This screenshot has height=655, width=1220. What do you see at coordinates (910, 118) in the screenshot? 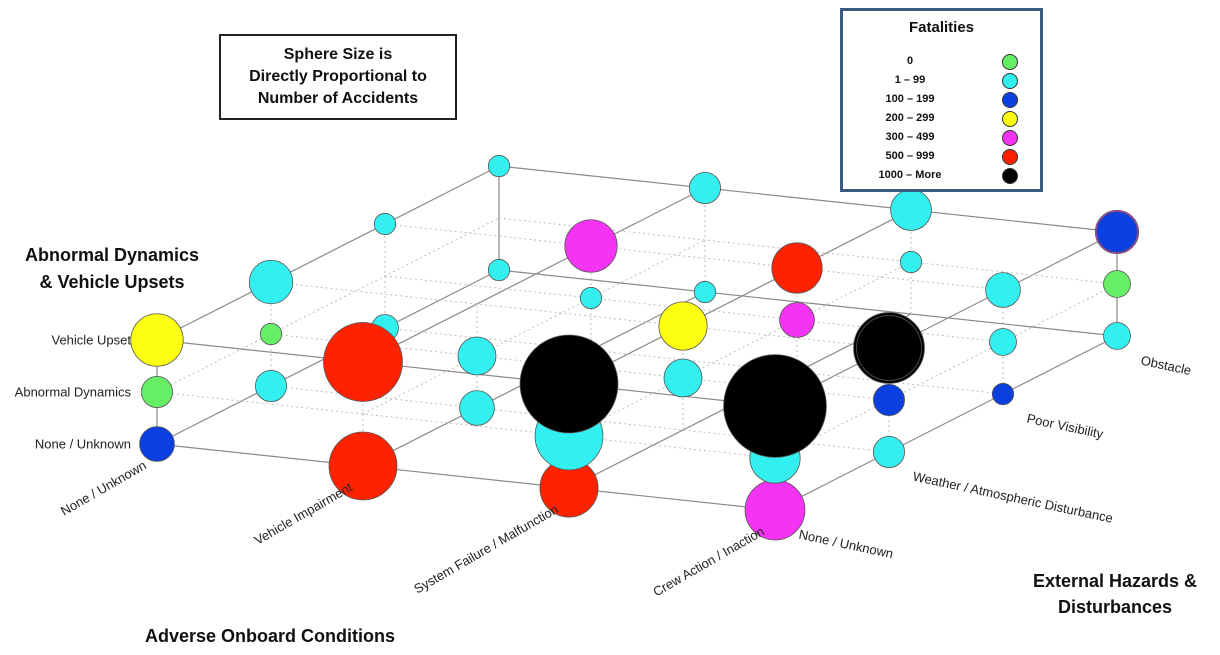
I see `legend-item-label: 200 – 299` at bounding box center [910, 118].